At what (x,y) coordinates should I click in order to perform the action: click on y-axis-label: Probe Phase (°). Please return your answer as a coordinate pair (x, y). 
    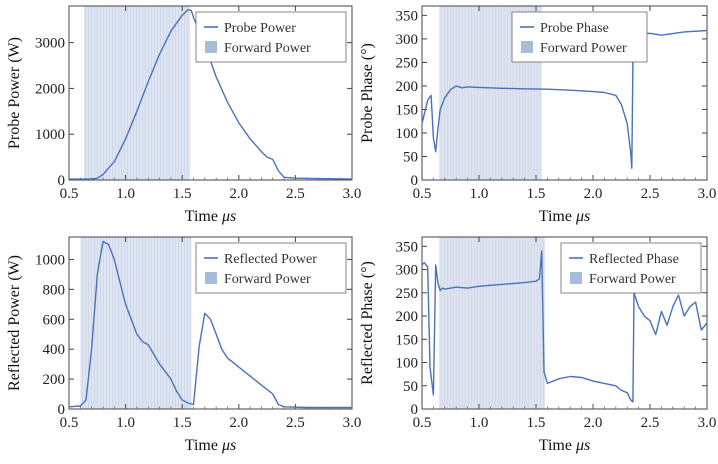
    Looking at the image, I should click on (367, 93).